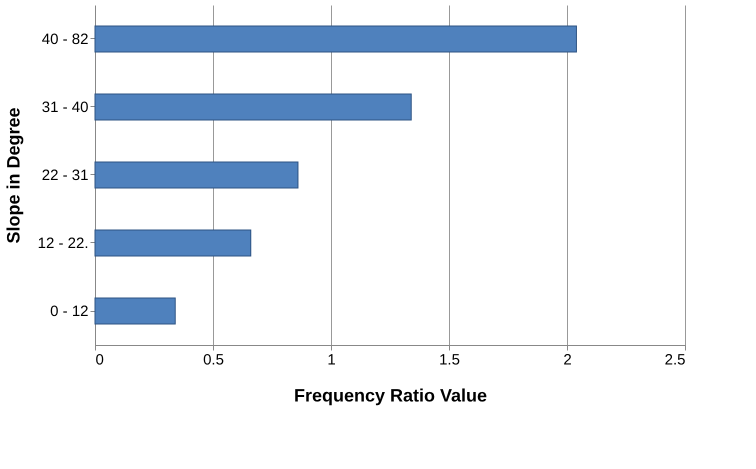 The height and width of the screenshot is (469, 756). Describe the element at coordinates (65, 39) in the screenshot. I see `y-tick-label: 40 - 82` at that location.